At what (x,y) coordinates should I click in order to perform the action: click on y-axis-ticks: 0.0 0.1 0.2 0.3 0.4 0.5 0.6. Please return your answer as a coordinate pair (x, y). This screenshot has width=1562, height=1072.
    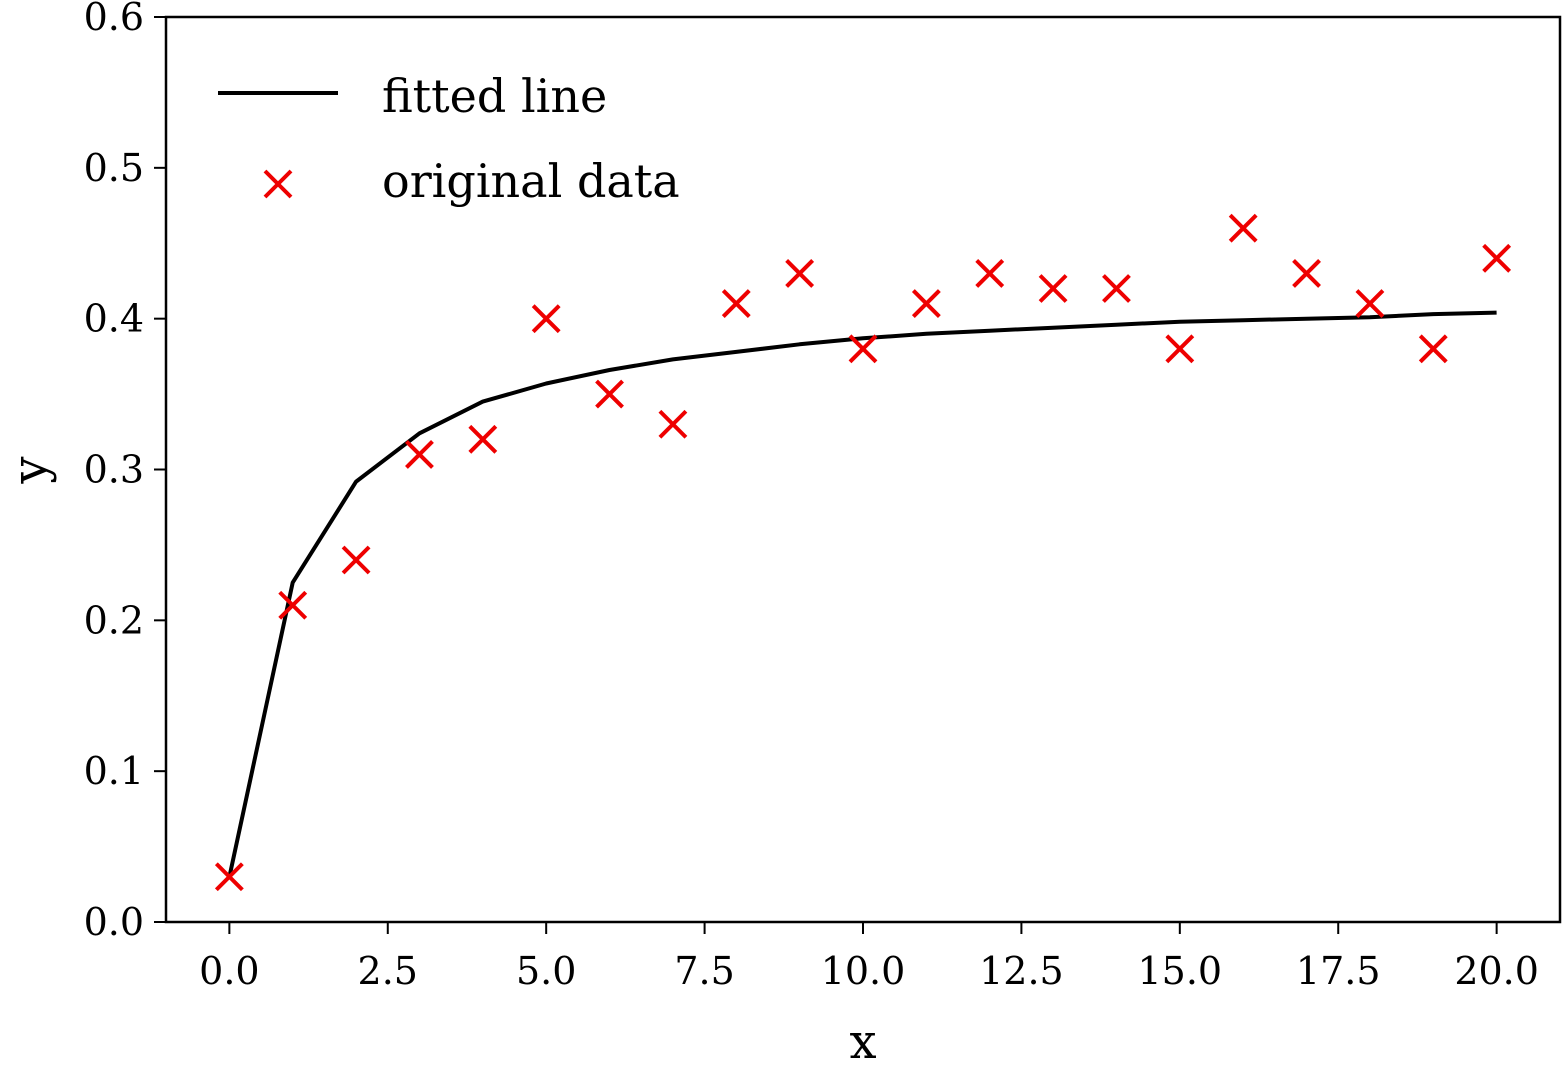
    Looking at the image, I should click on (125, 472).